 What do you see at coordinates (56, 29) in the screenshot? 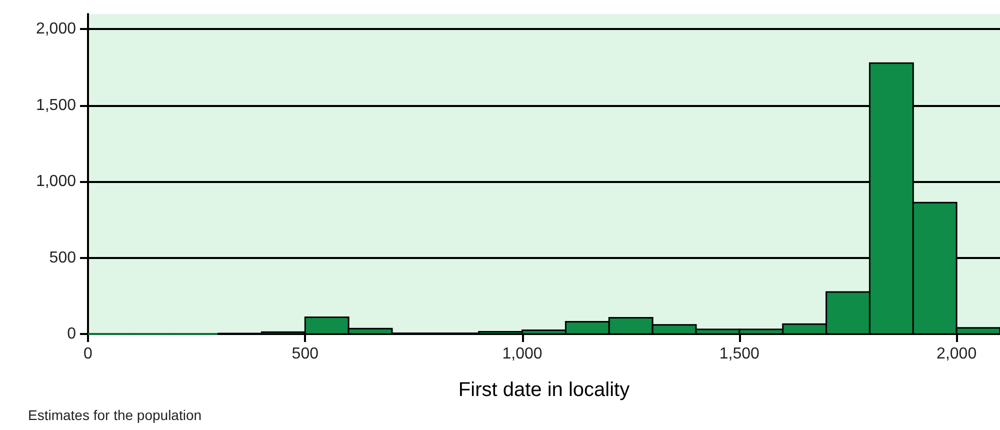
I see `y-tick-label: 2,000` at bounding box center [56, 29].